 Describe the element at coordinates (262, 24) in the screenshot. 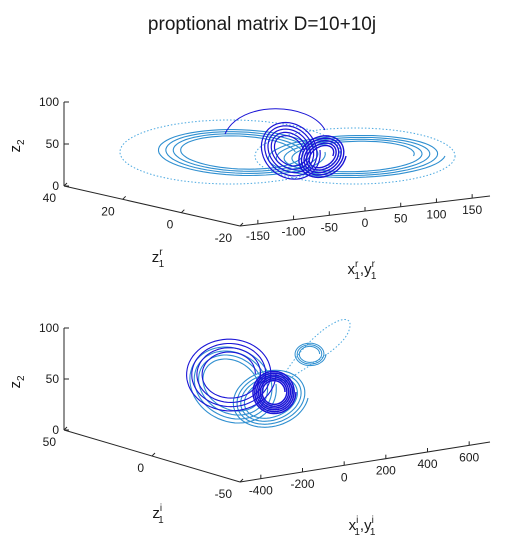

I see `figure-title: proptional matrix D=10+10j` at that location.